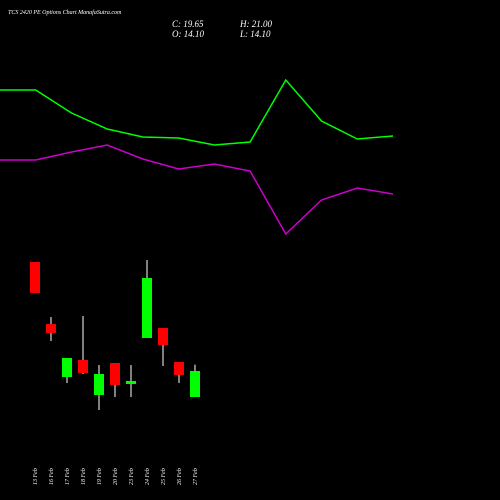 Image resolution: width=500 pixels, height=500 pixels. What do you see at coordinates (164, 476) in the screenshot?
I see `x-tick-label: 25 Feb` at bounding box center [164, 476].